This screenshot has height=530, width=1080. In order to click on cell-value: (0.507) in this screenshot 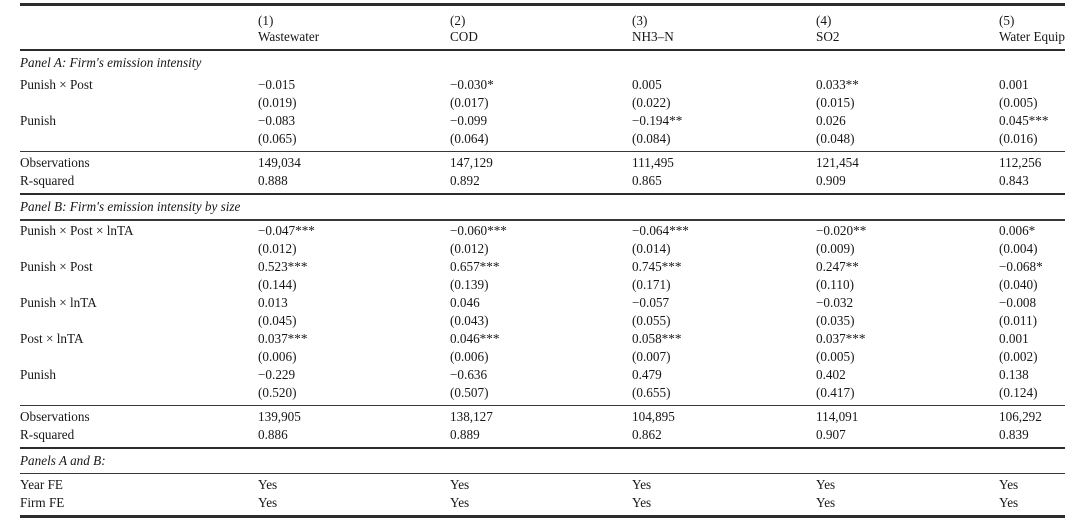, I will do `click(469, 392)`.